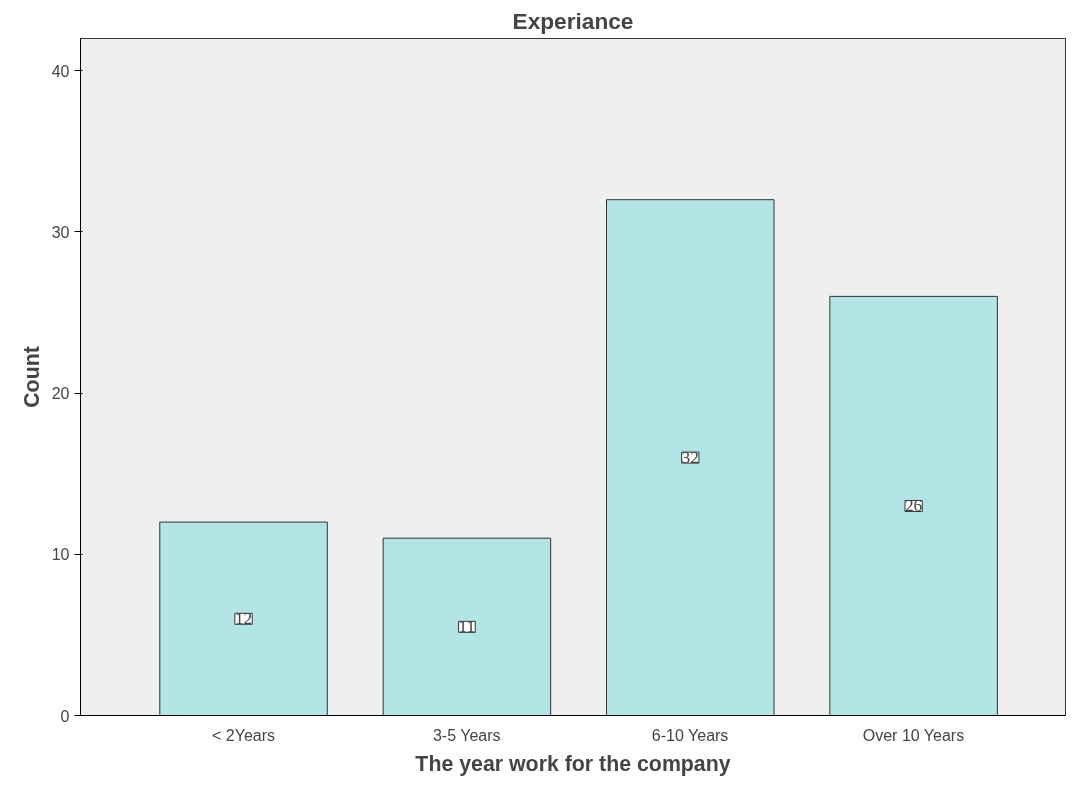  What do you see at coordinates (466, 735) in the screenshot?
I see `x-tick-label: 3-5 Years` at bounding box center [466, 735].